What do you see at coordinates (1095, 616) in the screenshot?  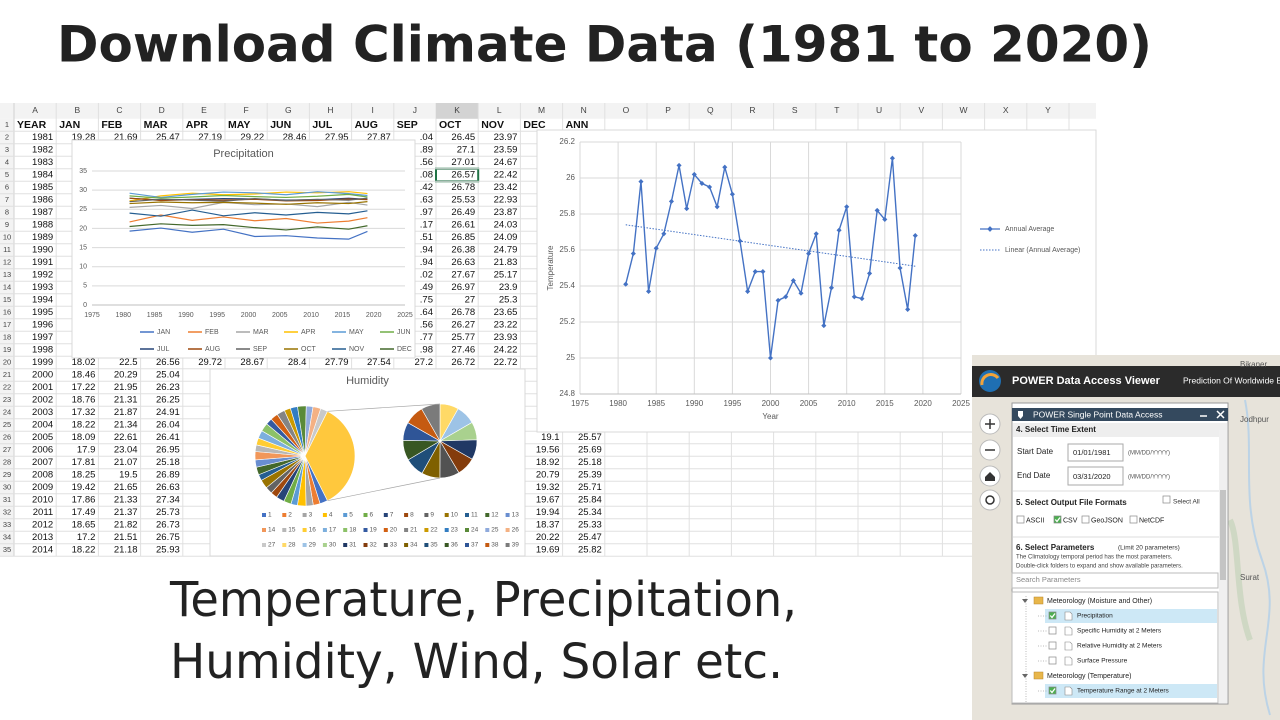 I see `tree-item-label: Precipitation` at bounding box center [1095, 616].